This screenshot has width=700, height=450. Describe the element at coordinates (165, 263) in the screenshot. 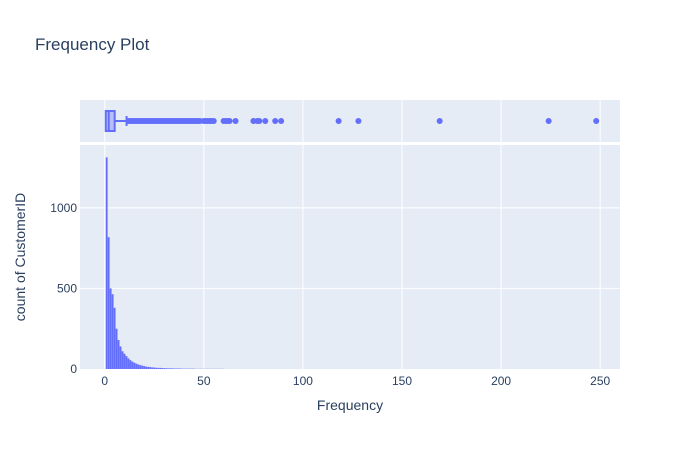

I see `histogram-bars` at that location.